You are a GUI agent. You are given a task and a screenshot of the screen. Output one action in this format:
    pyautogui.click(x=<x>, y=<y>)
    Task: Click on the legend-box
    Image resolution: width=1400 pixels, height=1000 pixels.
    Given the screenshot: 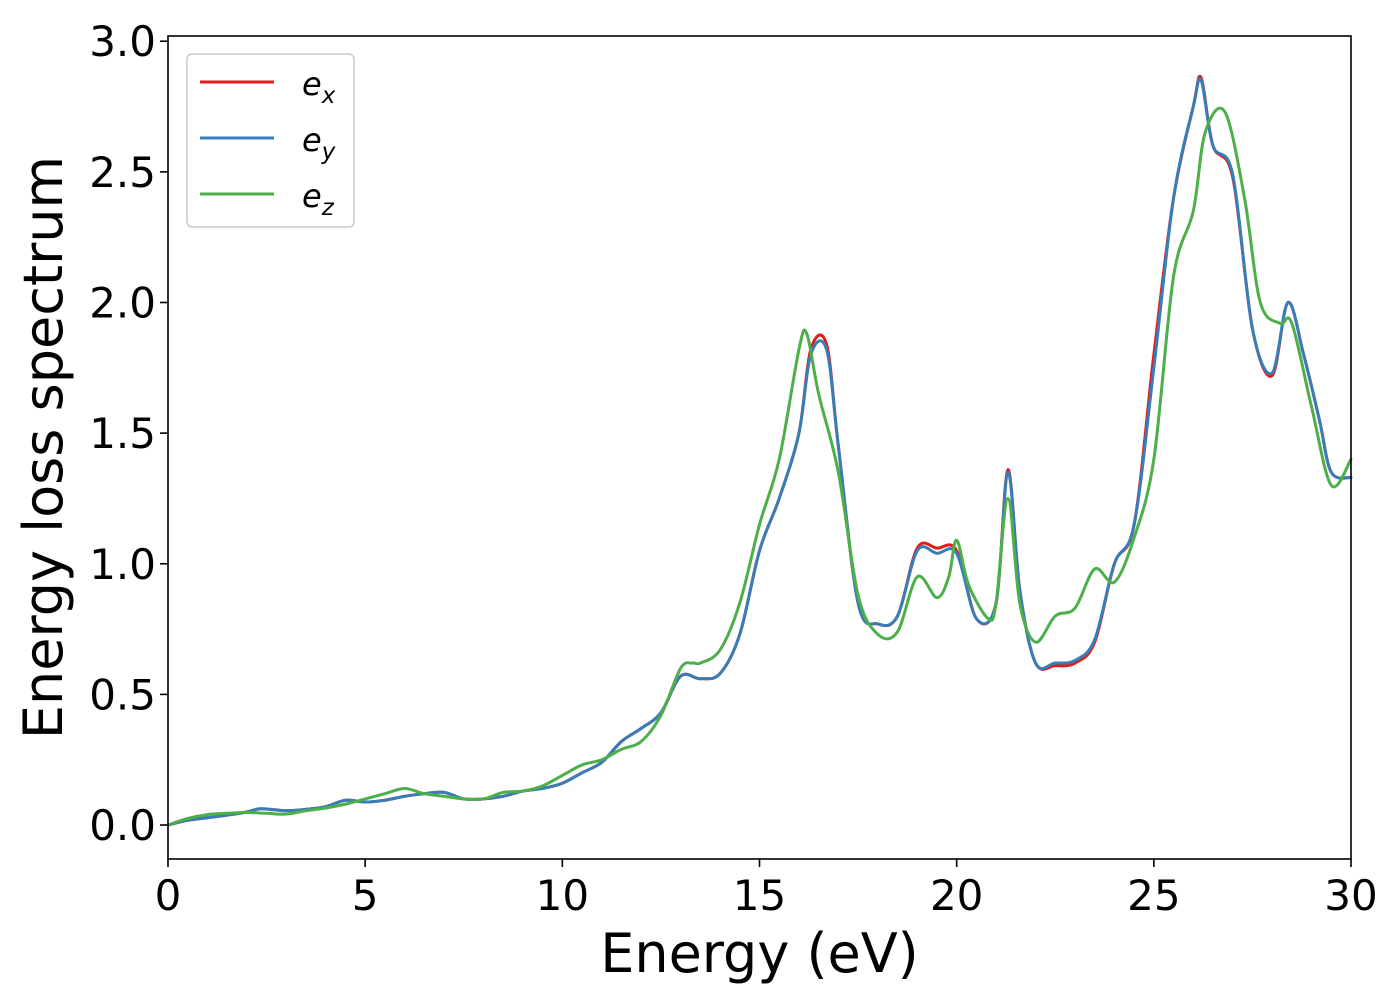 What is the action you would take?
    pyautogui.click(x=270, y=140)
    